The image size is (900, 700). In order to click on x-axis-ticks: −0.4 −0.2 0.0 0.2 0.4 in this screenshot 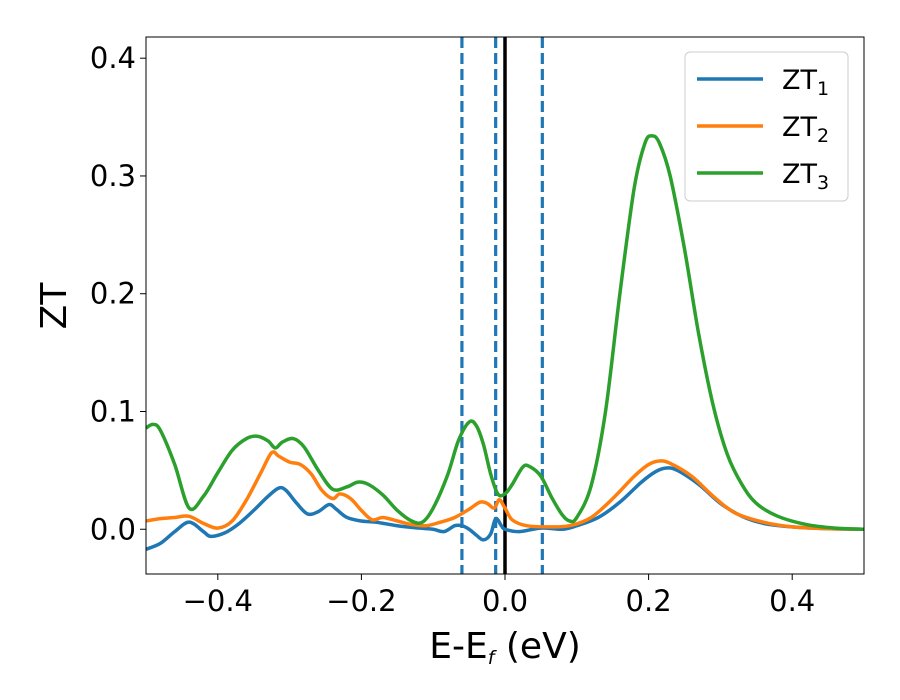, I will do `click(499, 596)`.